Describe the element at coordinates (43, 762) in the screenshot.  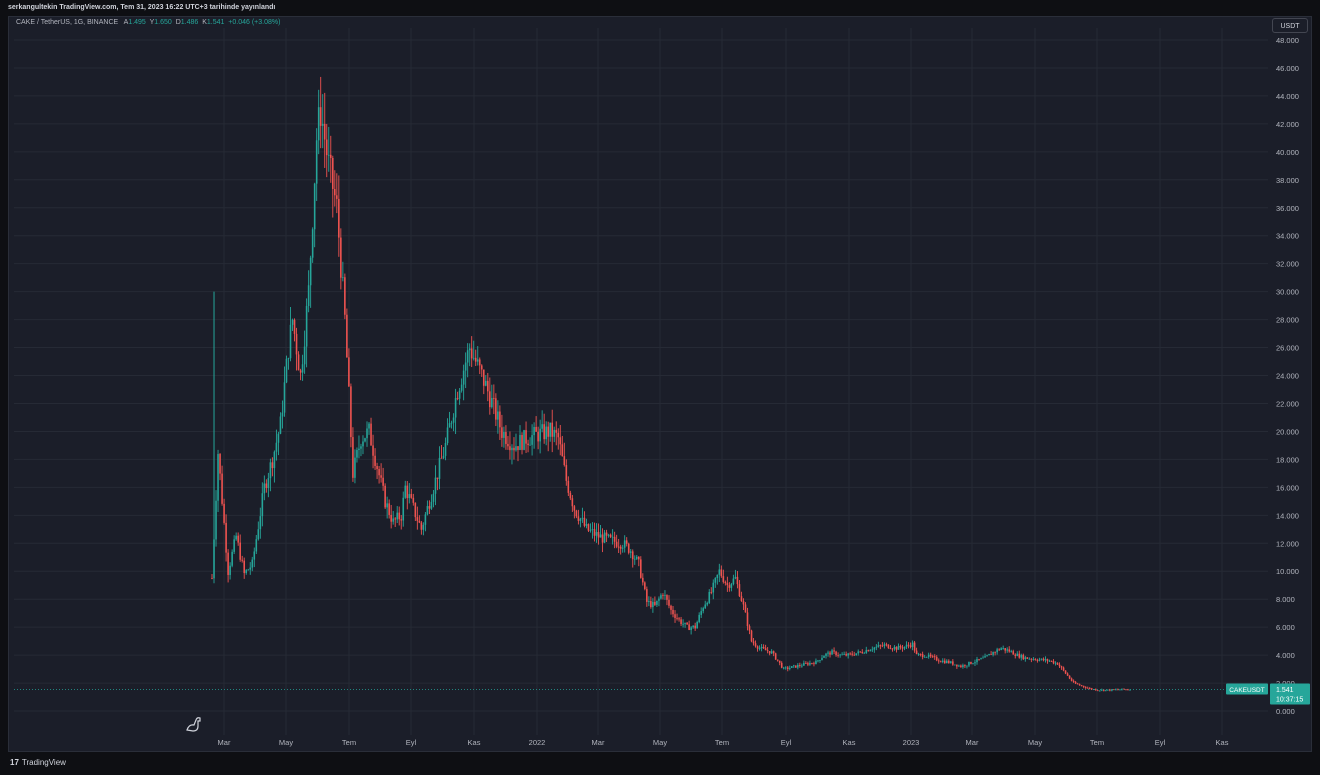
I see `tradingview-brand: TradingView` at that location.